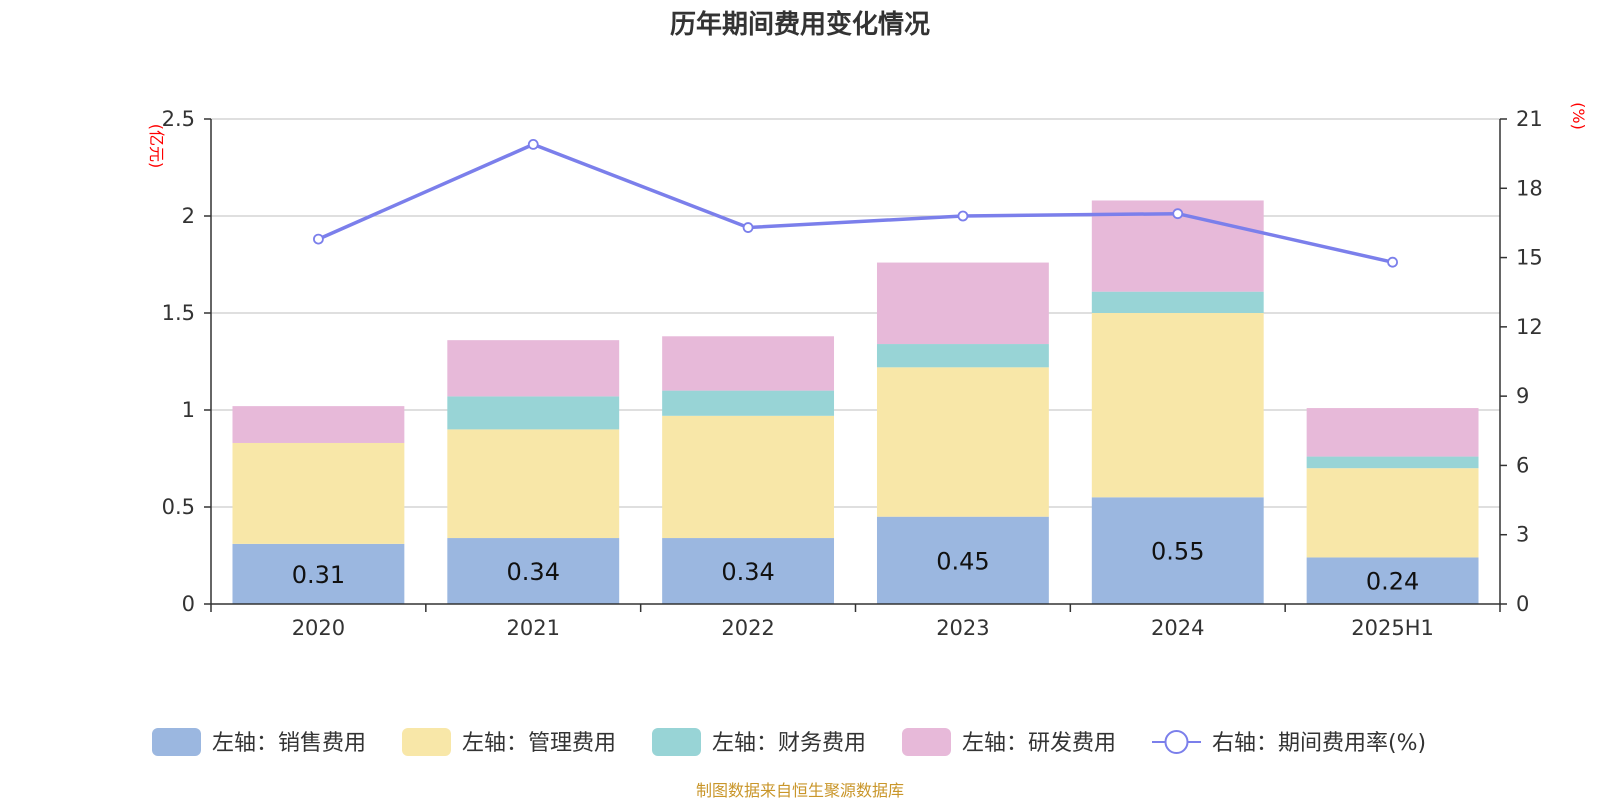 The height and width of the screenshot is (804, 1600). I want to click on x-axis-tick-label: 2022, so click(747, 628).